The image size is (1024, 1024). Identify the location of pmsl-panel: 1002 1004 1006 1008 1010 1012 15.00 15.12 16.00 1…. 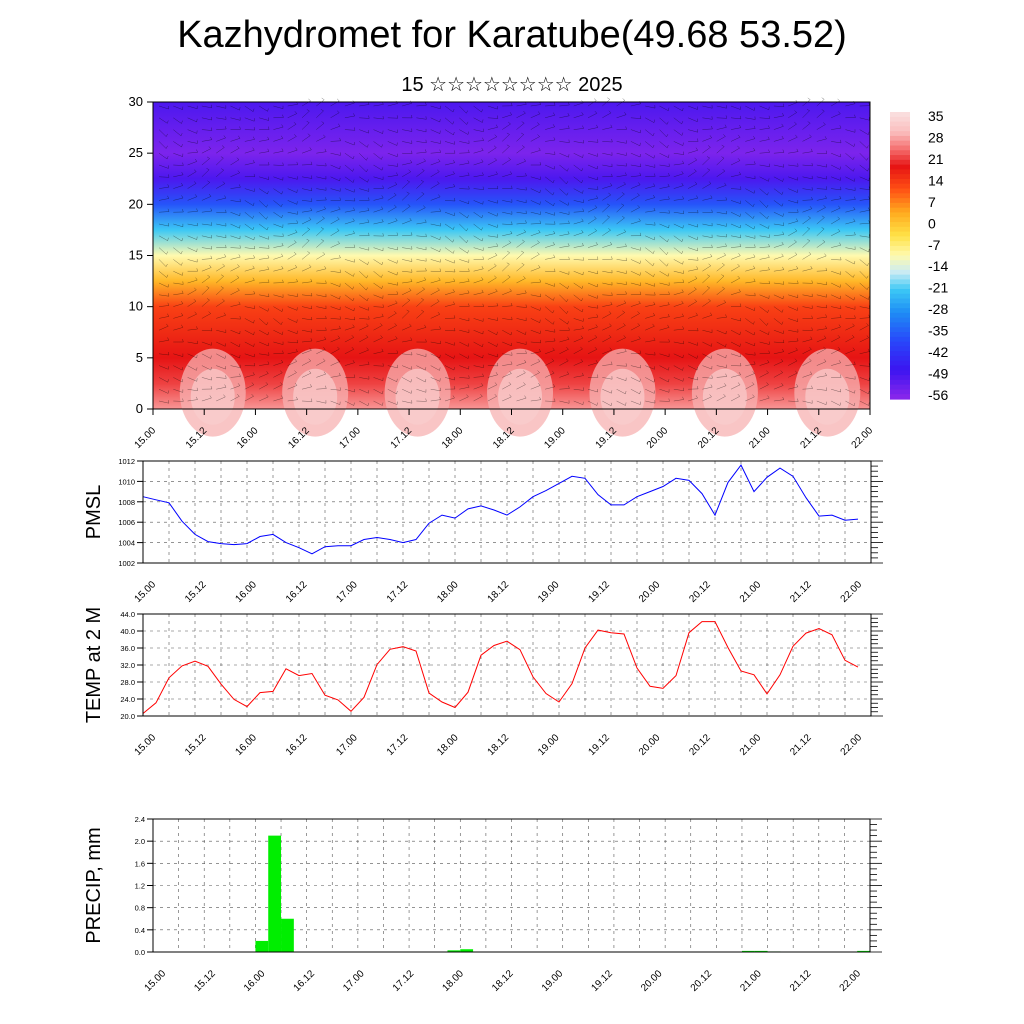
(483, 531).